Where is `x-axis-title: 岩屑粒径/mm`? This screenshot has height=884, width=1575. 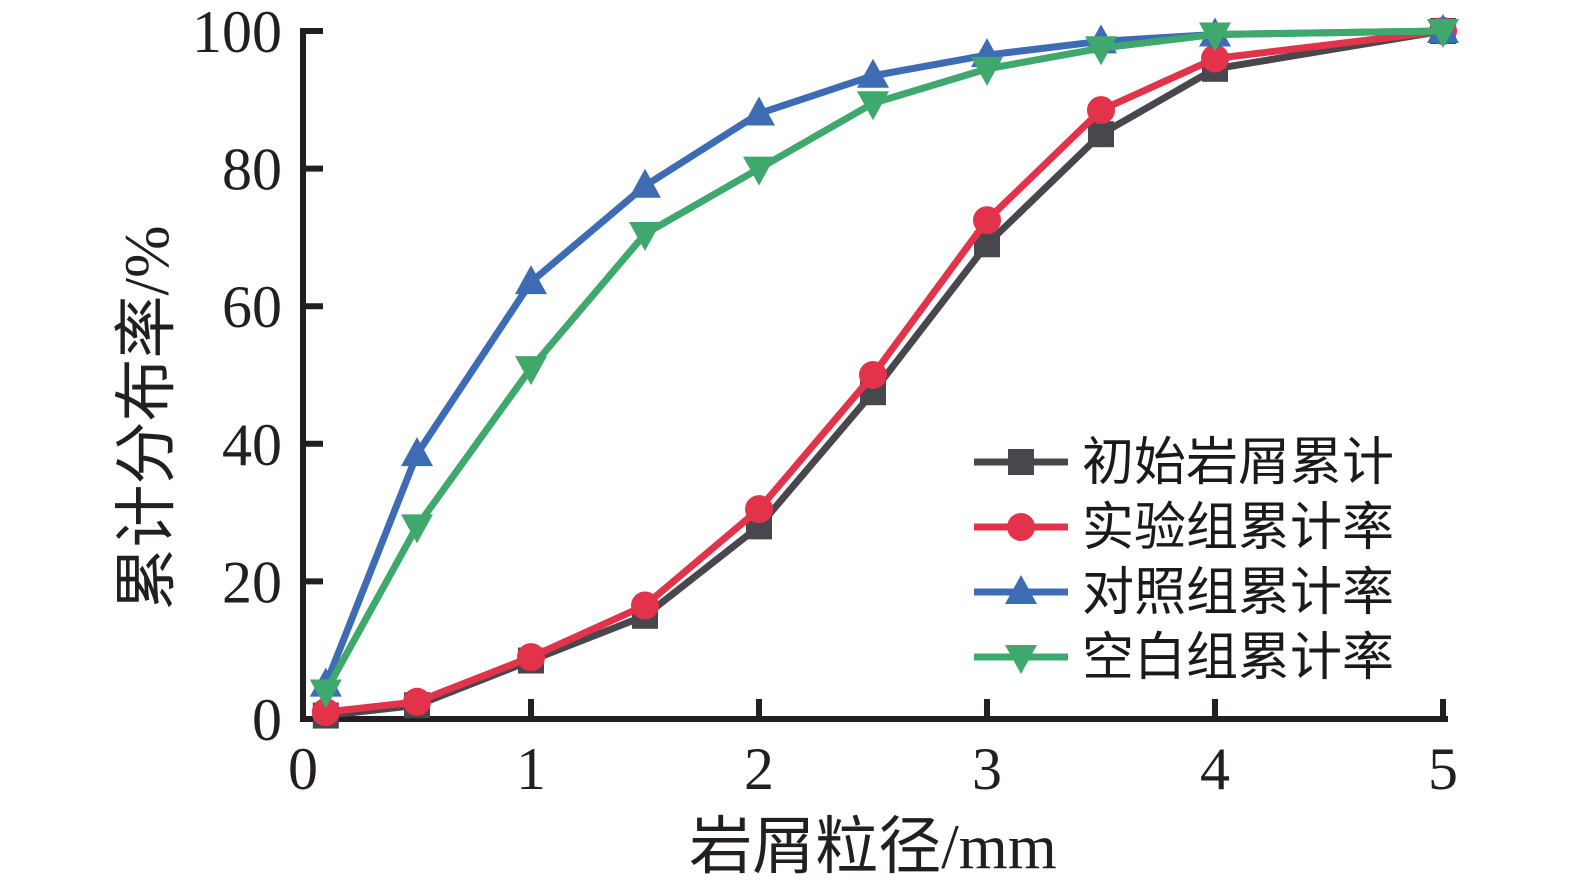
x-axis-title: 岩屑粒径/mm is located at coordinates (873, 847).